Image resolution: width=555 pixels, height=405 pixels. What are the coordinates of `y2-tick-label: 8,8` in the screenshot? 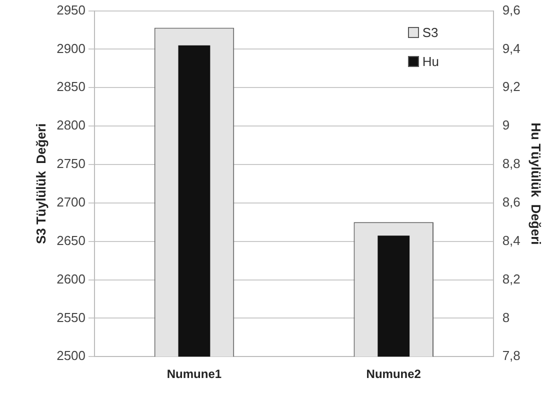 It's located at (511, 164).